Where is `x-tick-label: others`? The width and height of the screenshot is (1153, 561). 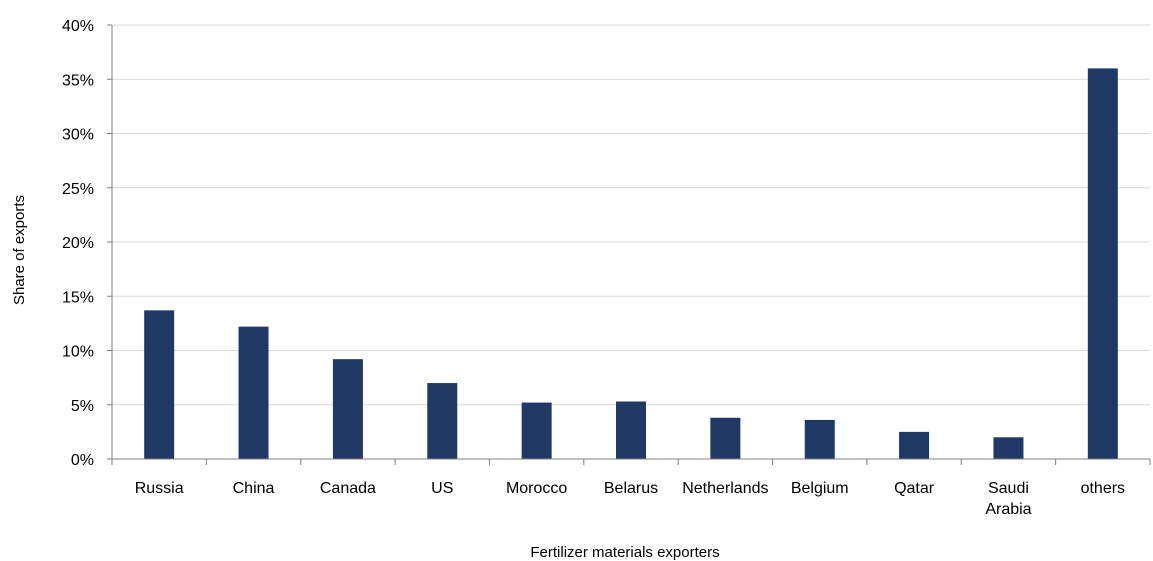
x-tick-label: others is located at coordinates (1103, 488).